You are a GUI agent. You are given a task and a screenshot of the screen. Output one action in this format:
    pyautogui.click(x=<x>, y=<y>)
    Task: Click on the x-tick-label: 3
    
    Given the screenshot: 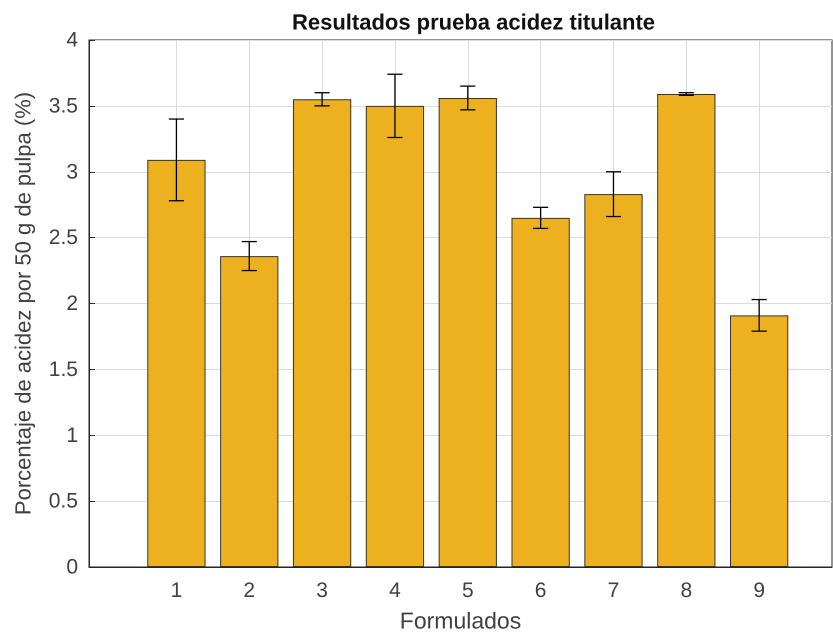 What is the action you would take?
    pyautogui.click(x=322, y=590)
    